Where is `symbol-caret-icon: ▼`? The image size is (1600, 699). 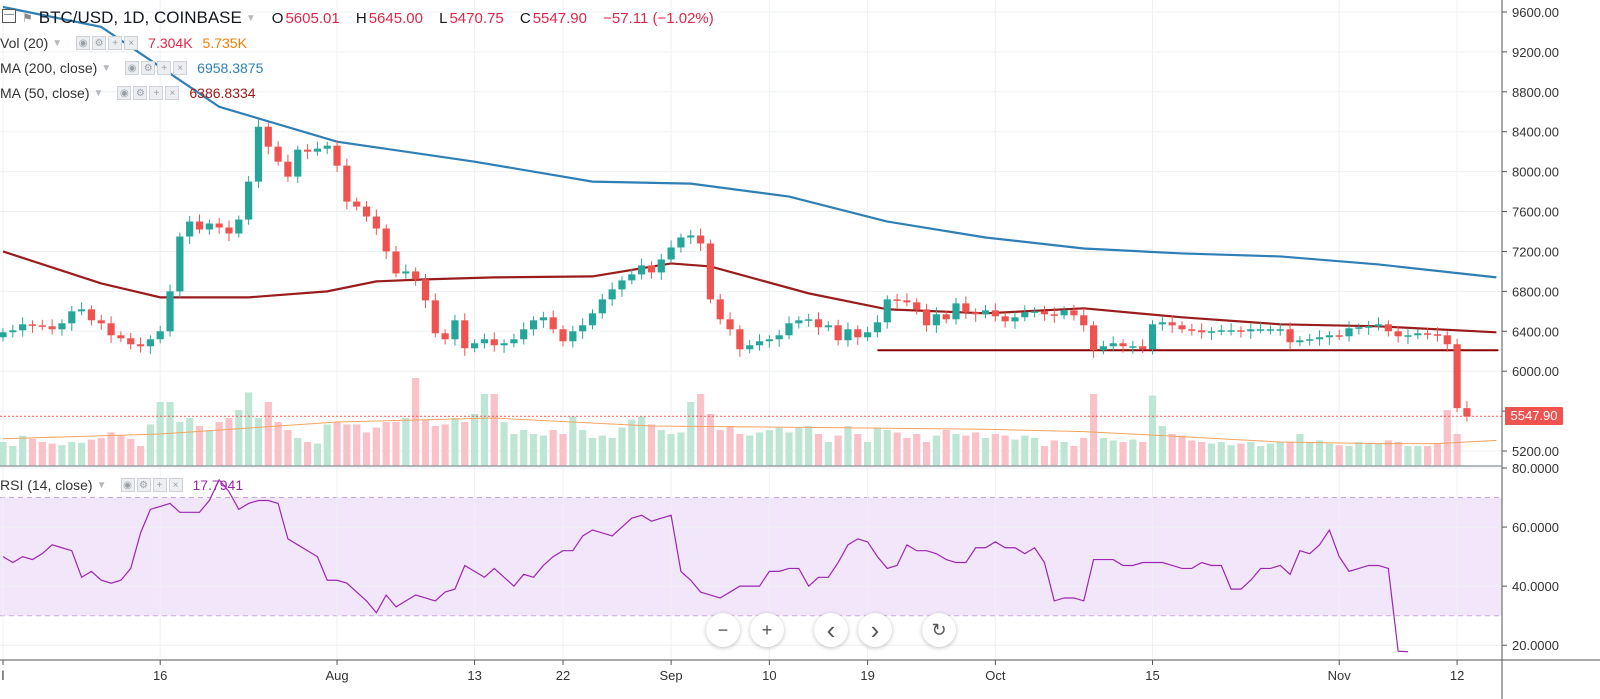 symbol-caret-icon: ▼ is located at coordinates (250, 18).